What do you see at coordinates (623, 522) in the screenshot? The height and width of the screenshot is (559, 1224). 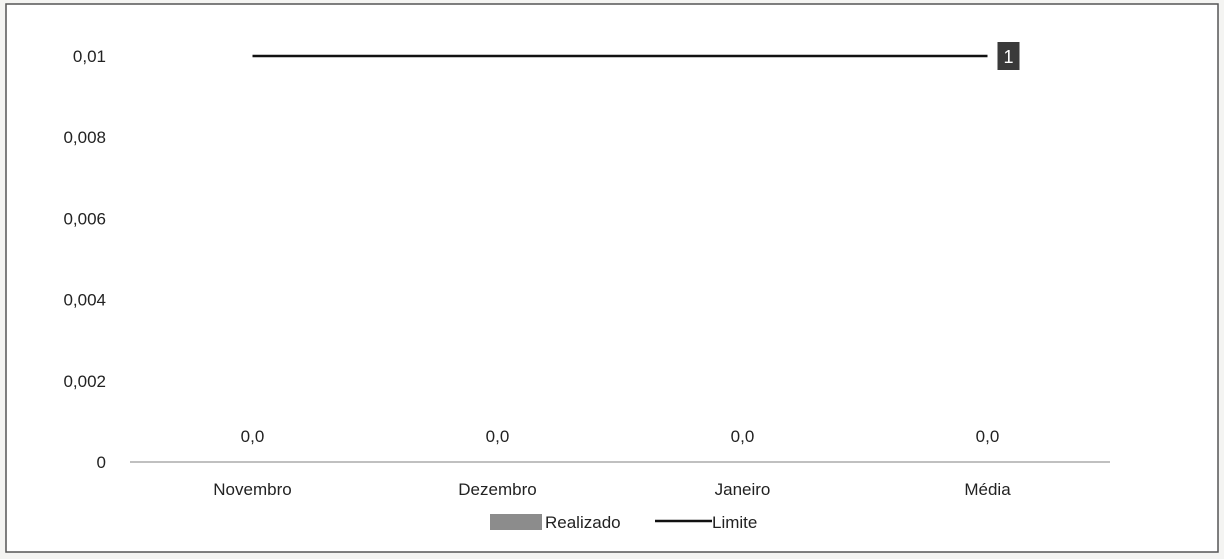 I see `legend: Realizado Limite` at bounding box center [623, 522].